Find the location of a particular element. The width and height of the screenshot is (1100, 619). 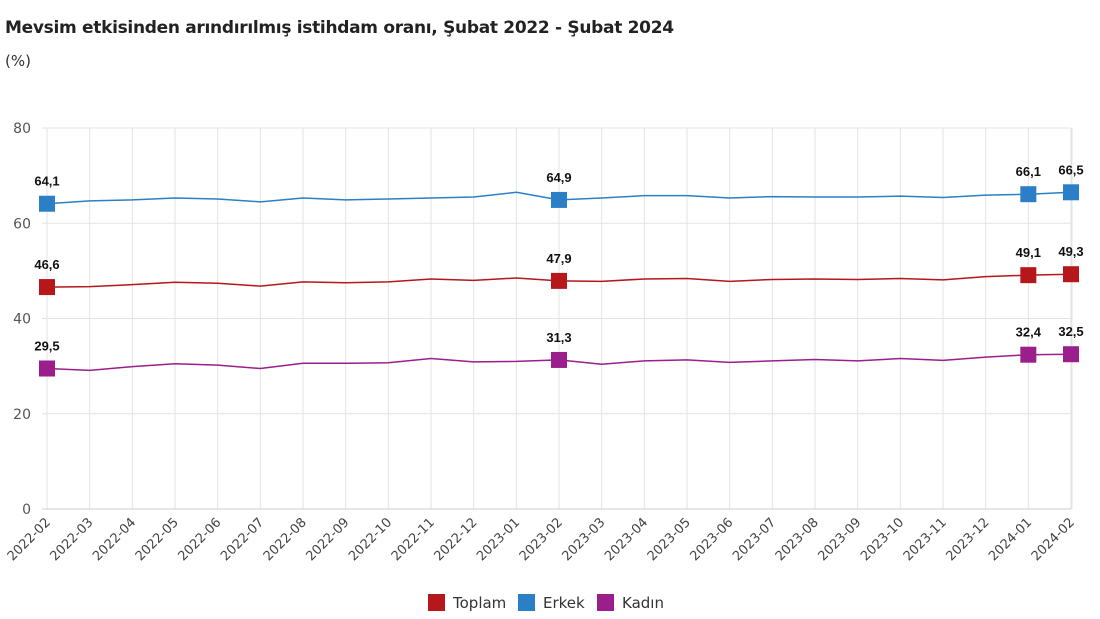

legend-swatch-erkek is located at coordinates (526, 602).